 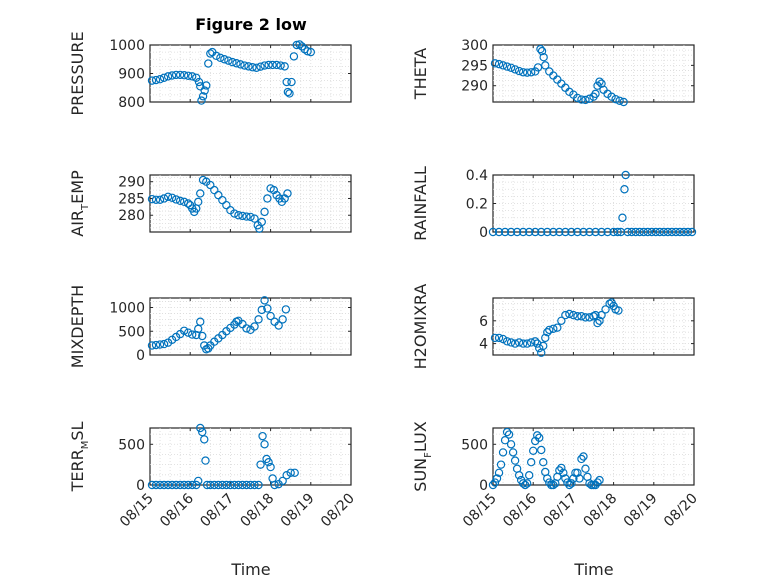 I want to click on y-tick-label: 1000, so click(x=127, y=309).